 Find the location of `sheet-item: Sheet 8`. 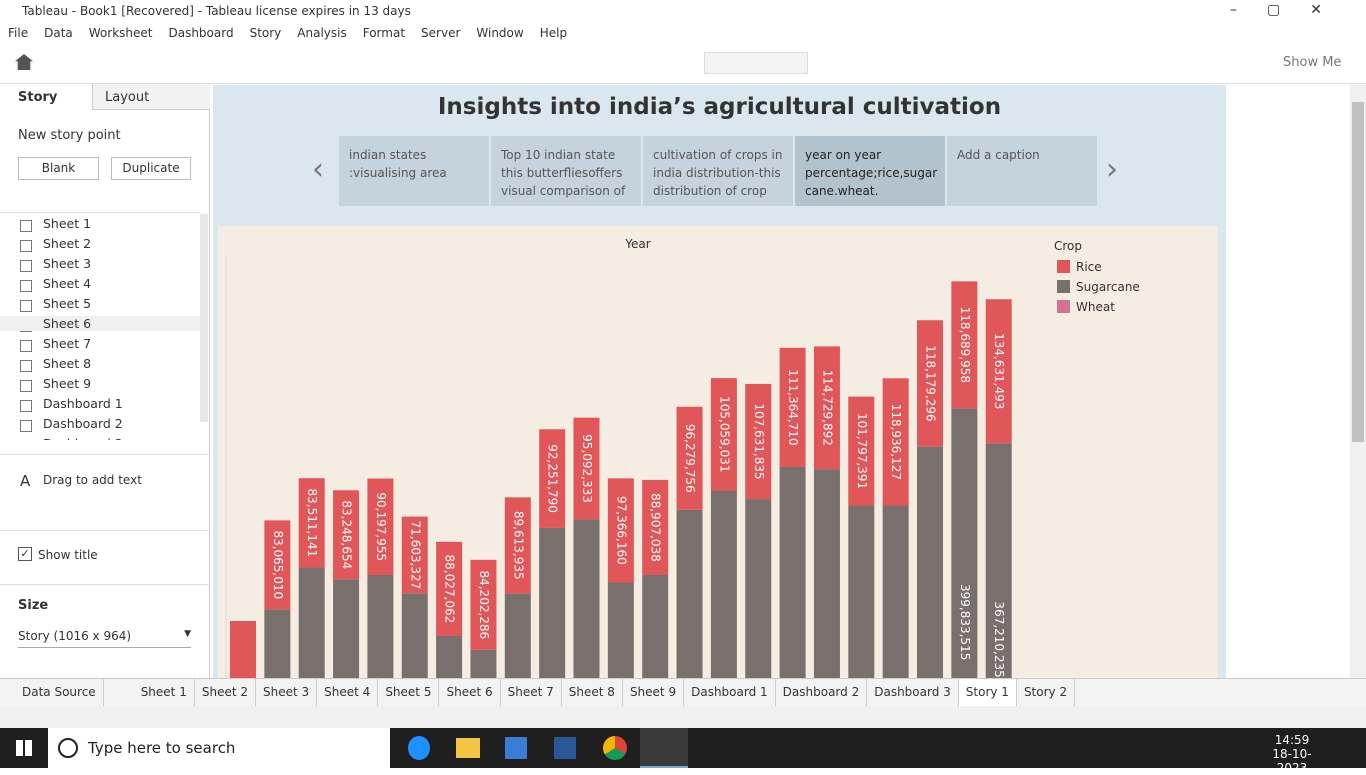

sheet-item: Sheet 8 is located at coordinates (67, 363).